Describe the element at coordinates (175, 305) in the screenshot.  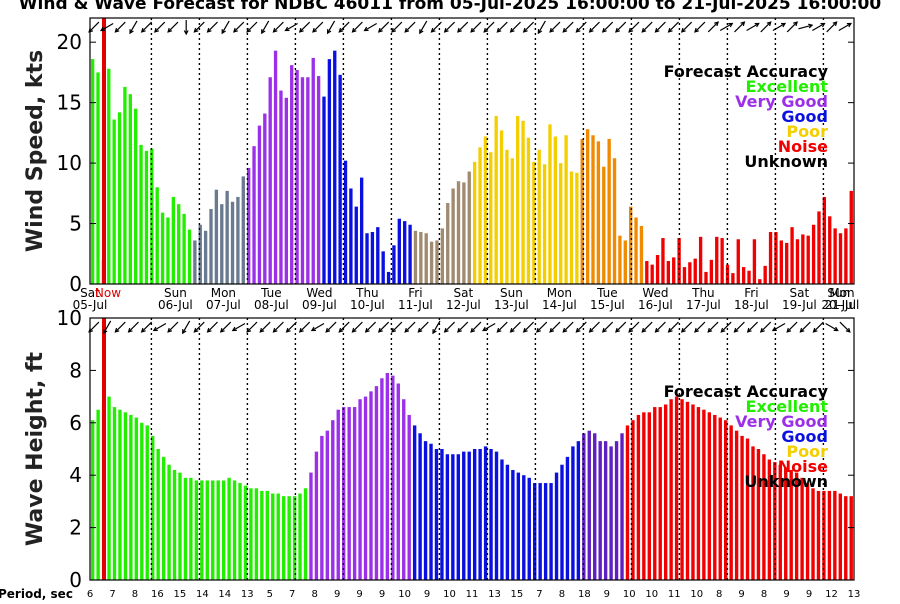
I see `day-date: 06-Jul` at that location.